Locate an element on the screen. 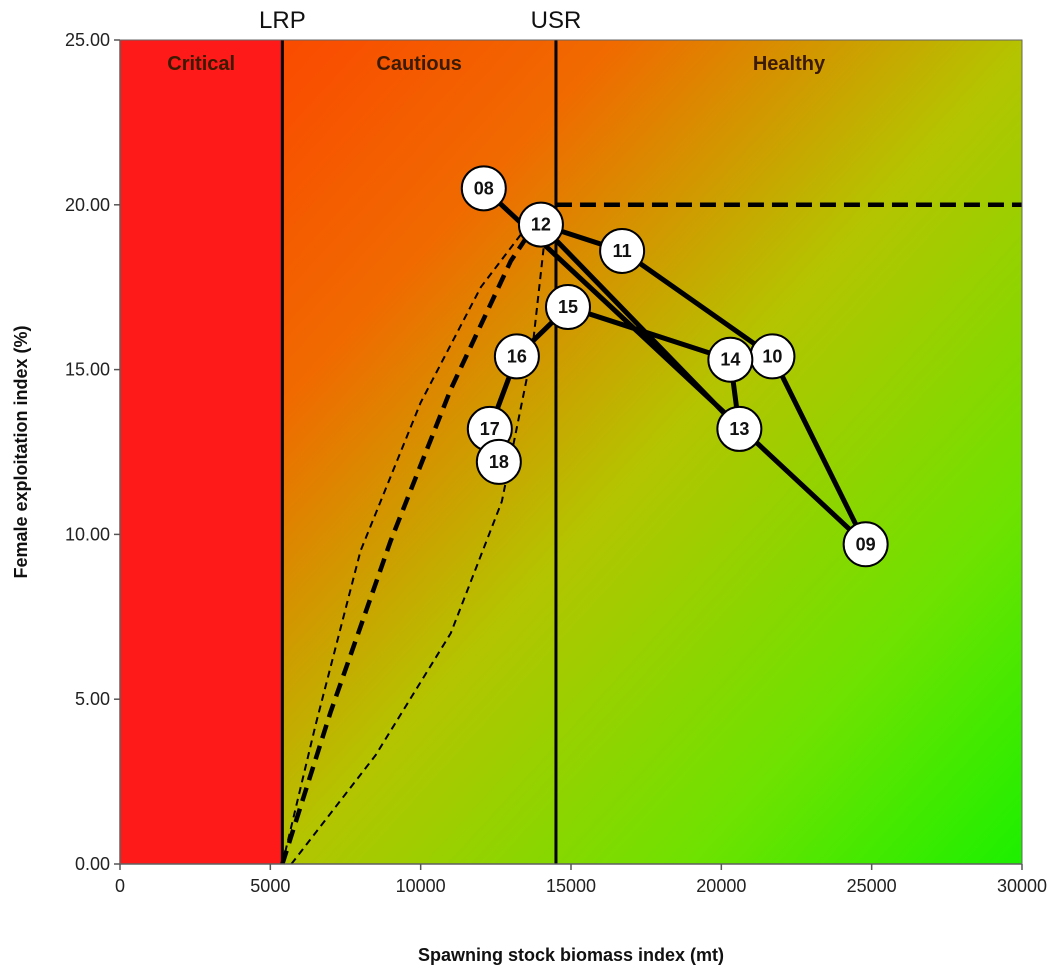  data-point-label: 14 is located at coordinates (730, 360).